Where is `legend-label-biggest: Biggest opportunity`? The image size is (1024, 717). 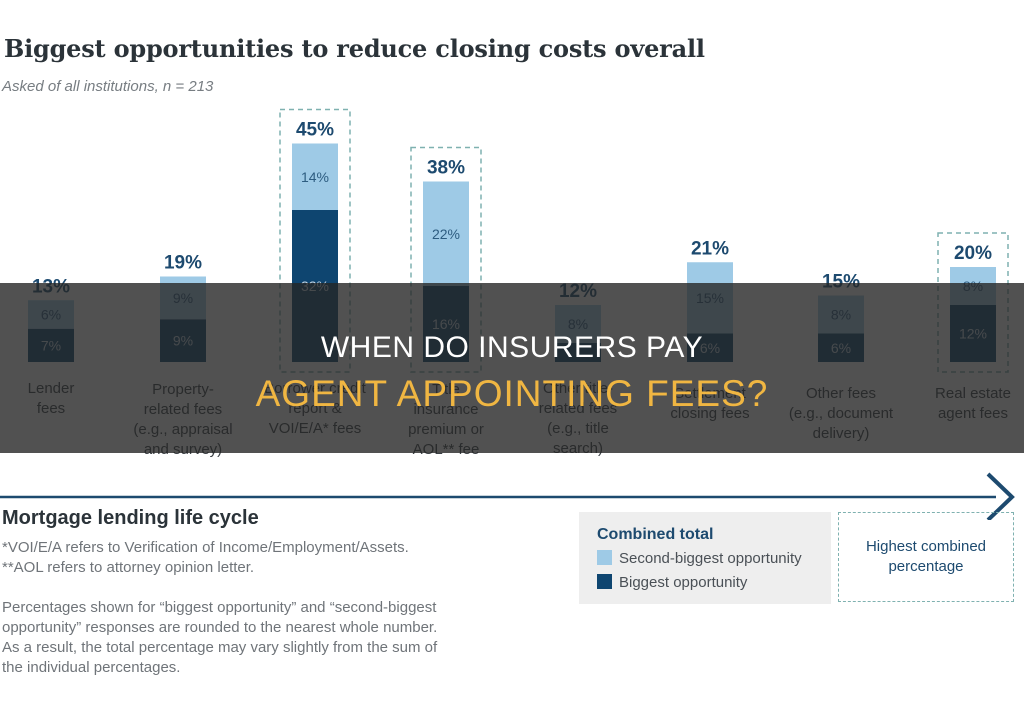
legend-label-biggest: Biggest opportunity is located at coordinates (683, 582).